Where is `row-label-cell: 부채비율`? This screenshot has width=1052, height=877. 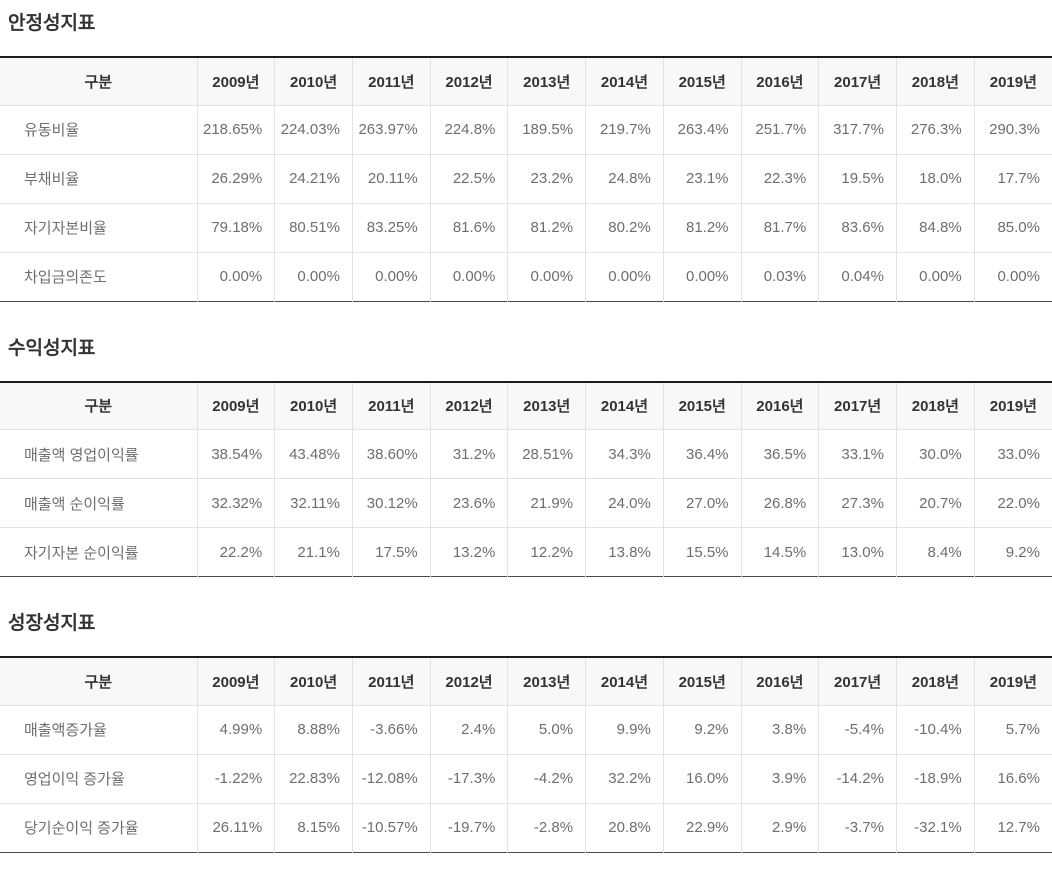 row-label-cell: 부채비율 is located at coordinates (98, 179).